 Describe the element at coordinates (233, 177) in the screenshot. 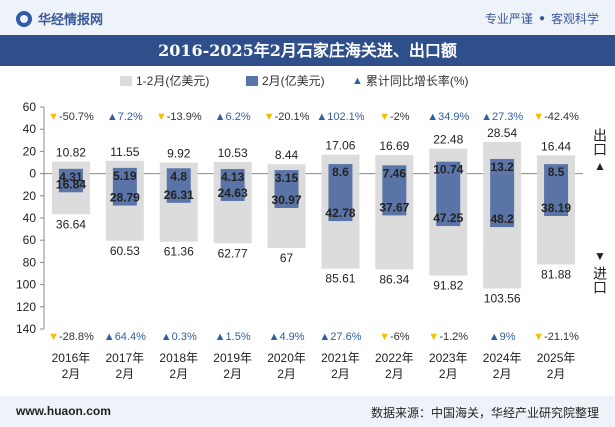

I see `label-export-february: 4.13` at that location.